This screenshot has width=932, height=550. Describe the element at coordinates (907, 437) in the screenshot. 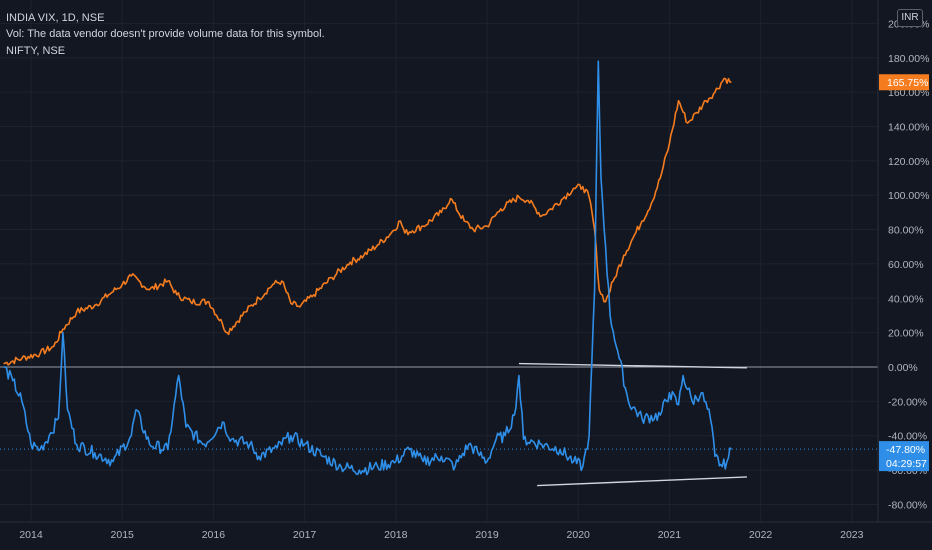

I see `price-tick-label: -40.00%` at that location.